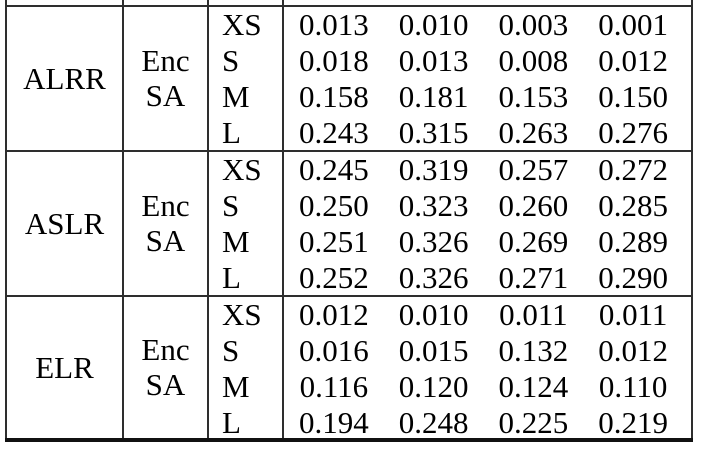  Describe the element at coordinates (433, 205) in the screenshot. I see `value-cell: 0.323` at that location.